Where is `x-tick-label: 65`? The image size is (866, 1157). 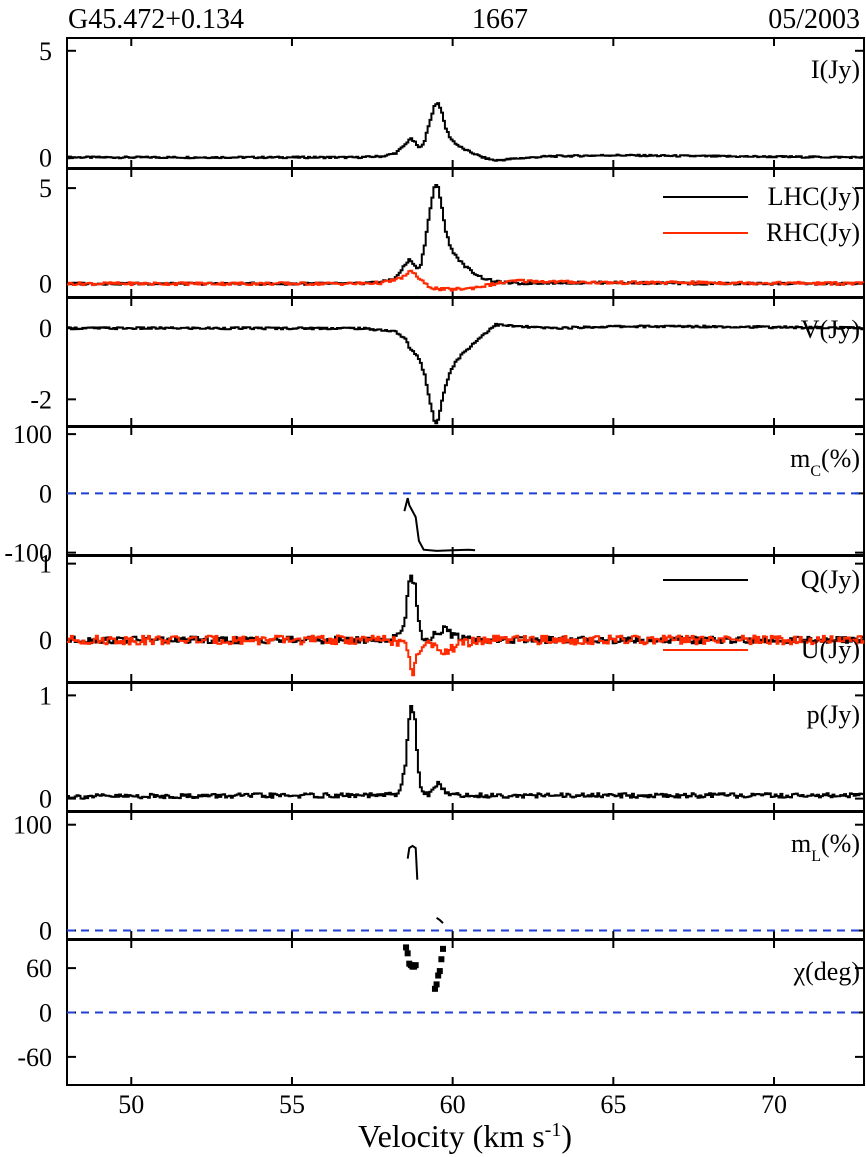 x-tick-label: 65 is located at coordinates (613, 1104).